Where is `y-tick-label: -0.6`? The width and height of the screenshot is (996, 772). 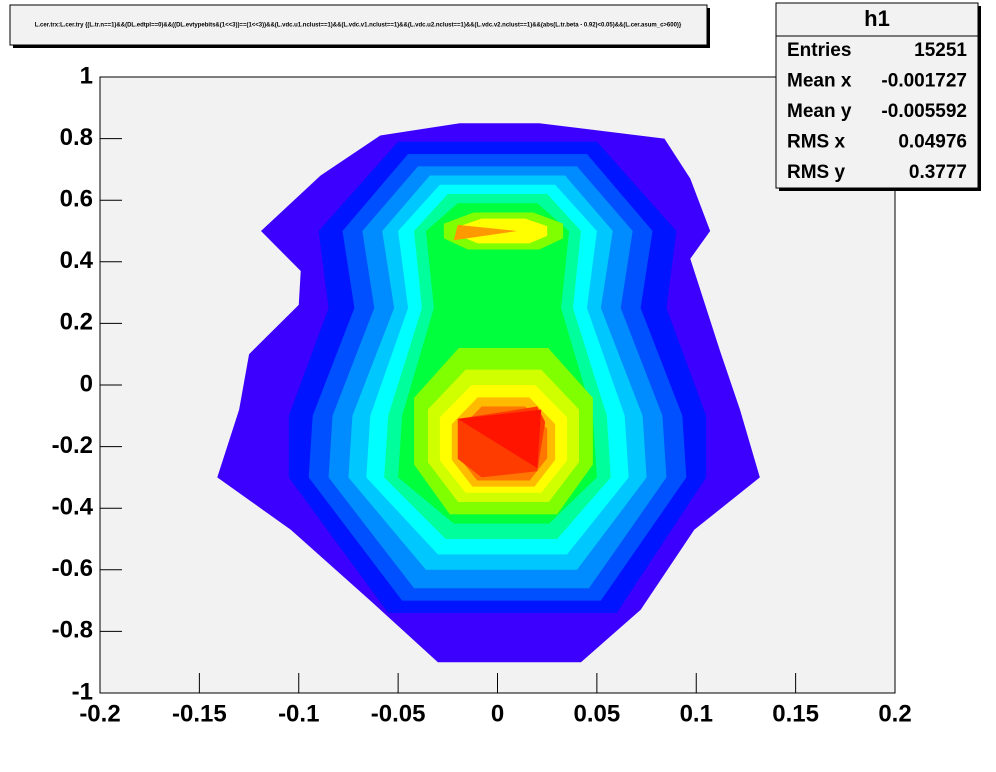 y-tick-label: -0.6 is located at coordinates (72, 568).